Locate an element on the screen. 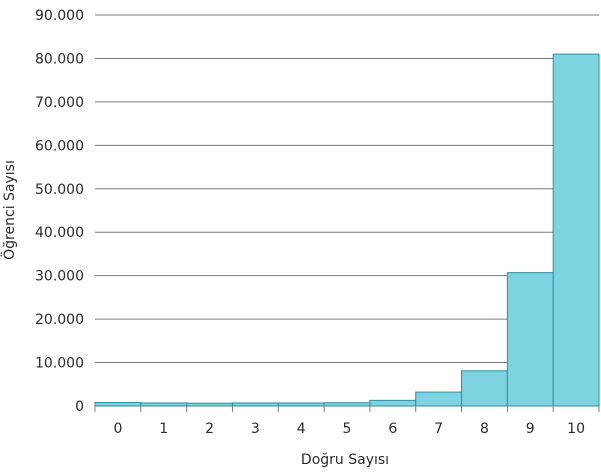 The image size is (601, 472). y-tick-label: 70.000 is located at coordinates (59, 103).